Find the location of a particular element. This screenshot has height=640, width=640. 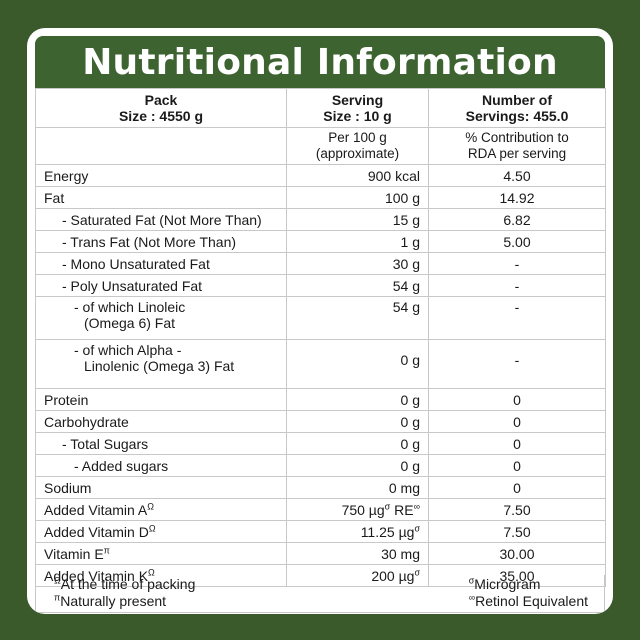

footnote-omega: ΩAt the time of packing is located at coordinates (124, 584).